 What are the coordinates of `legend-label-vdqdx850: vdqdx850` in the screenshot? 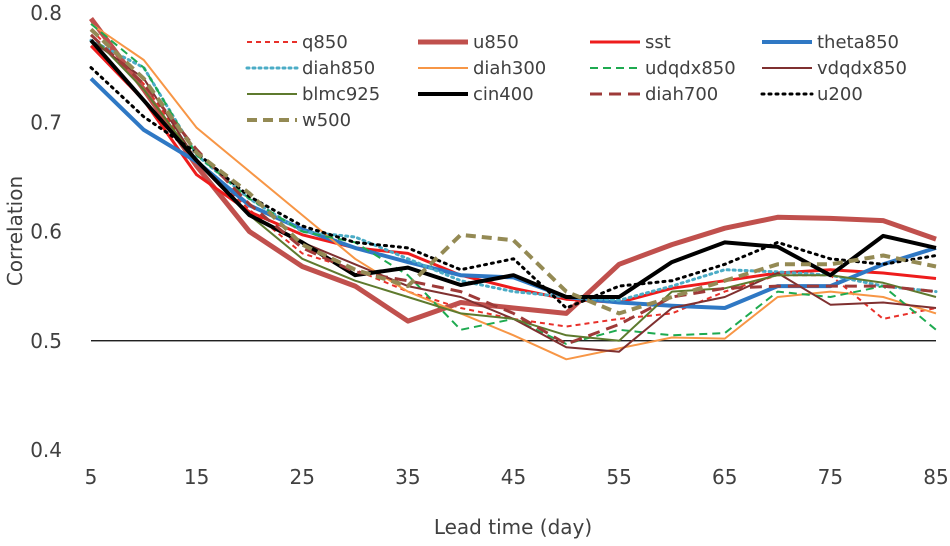 It's located at (862, 68).